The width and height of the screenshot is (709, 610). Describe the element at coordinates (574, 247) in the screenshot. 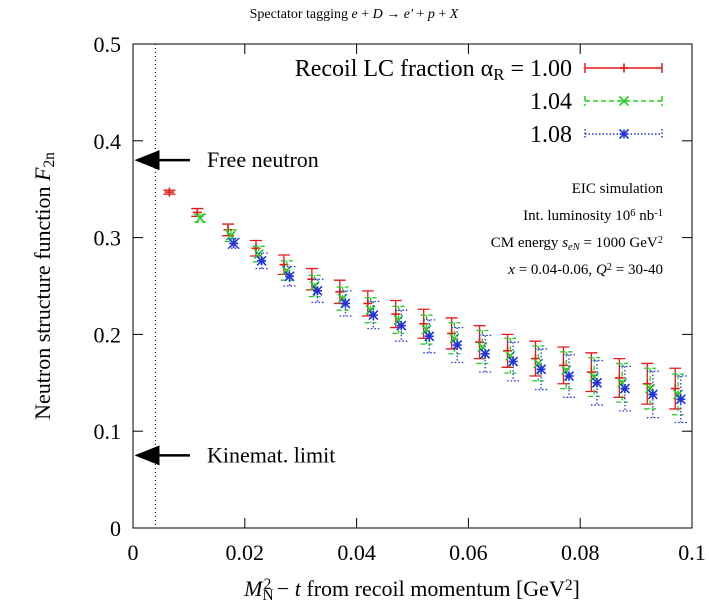

I see `text-part: eN` at that location.